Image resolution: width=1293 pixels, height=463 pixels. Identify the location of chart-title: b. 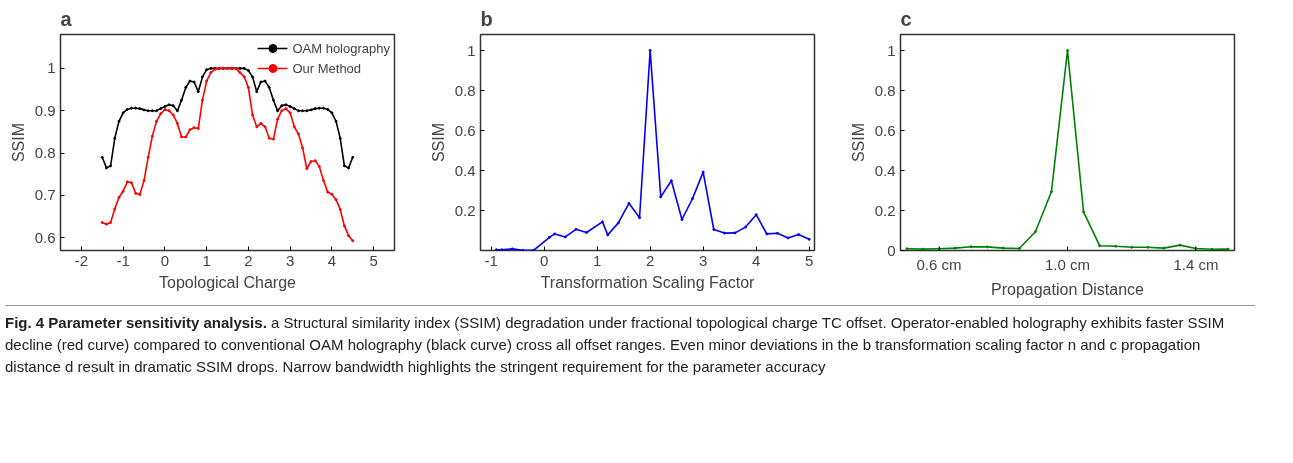
(486, 18).